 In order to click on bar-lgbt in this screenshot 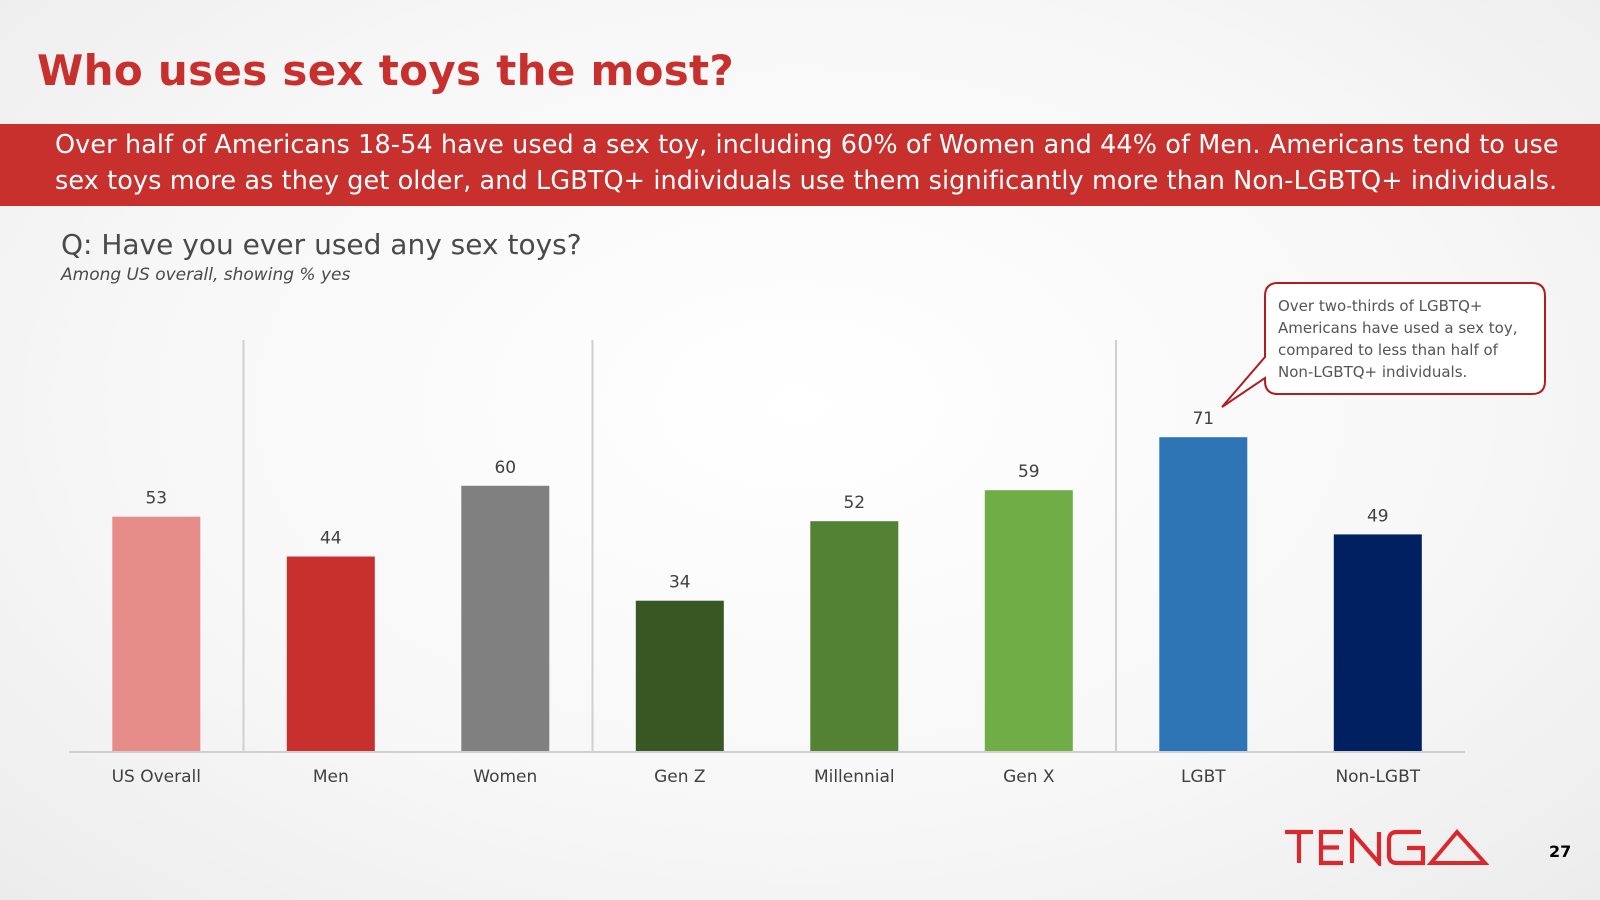, I will do `click(1203, 594)`.